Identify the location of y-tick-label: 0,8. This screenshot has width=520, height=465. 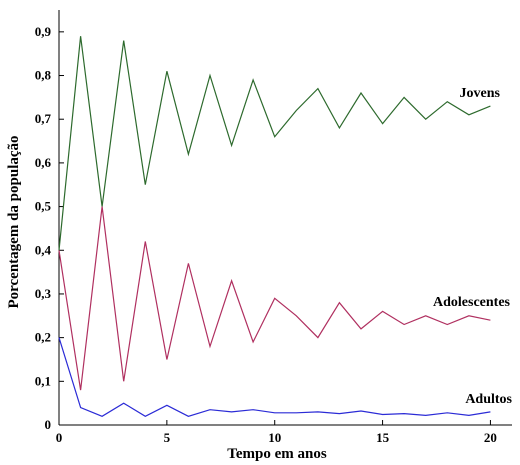
(43, 75).